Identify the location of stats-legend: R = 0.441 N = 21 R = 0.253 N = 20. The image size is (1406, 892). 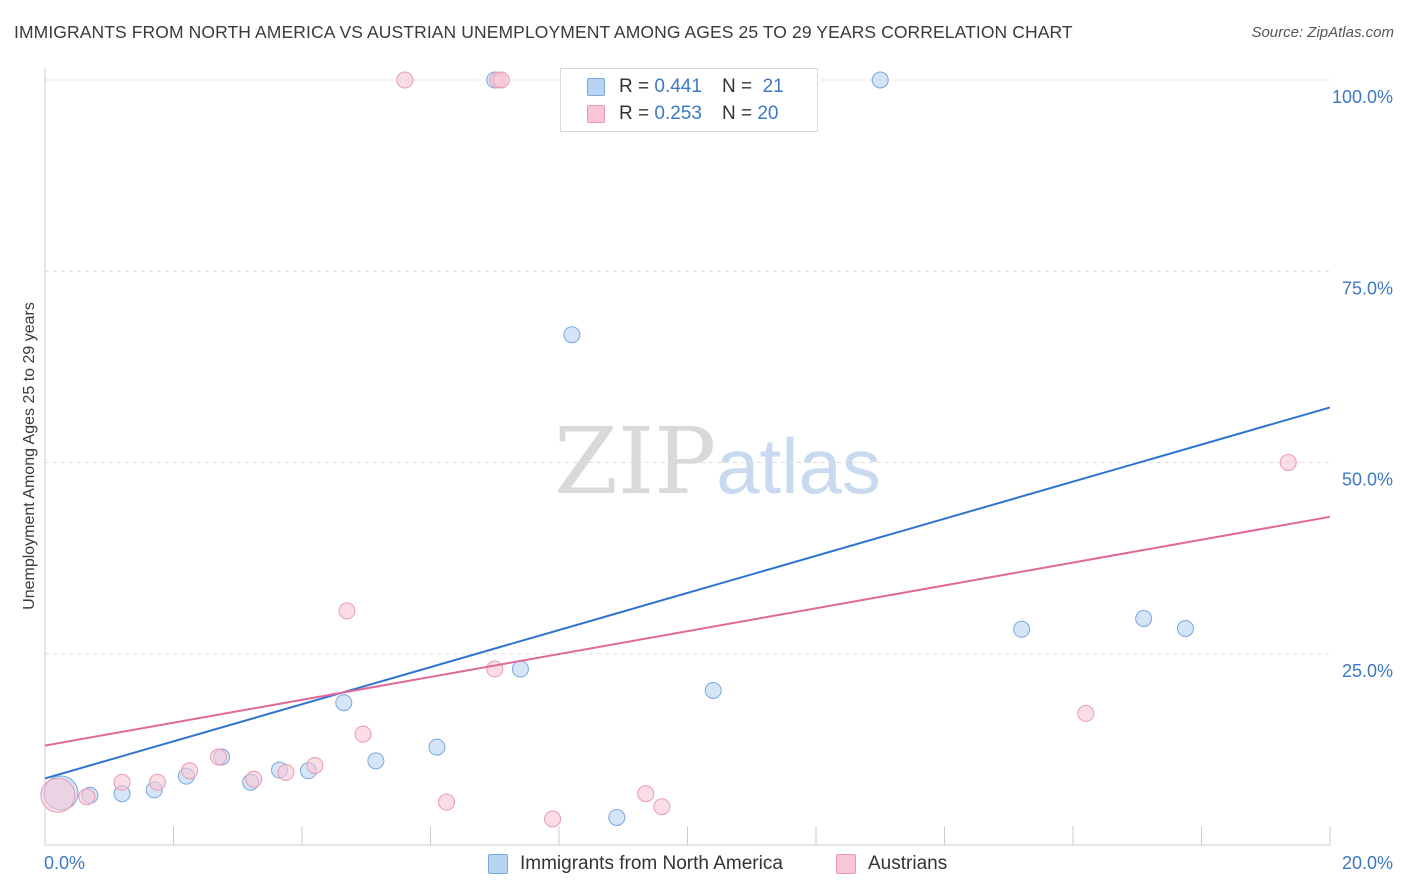
(689, 100).